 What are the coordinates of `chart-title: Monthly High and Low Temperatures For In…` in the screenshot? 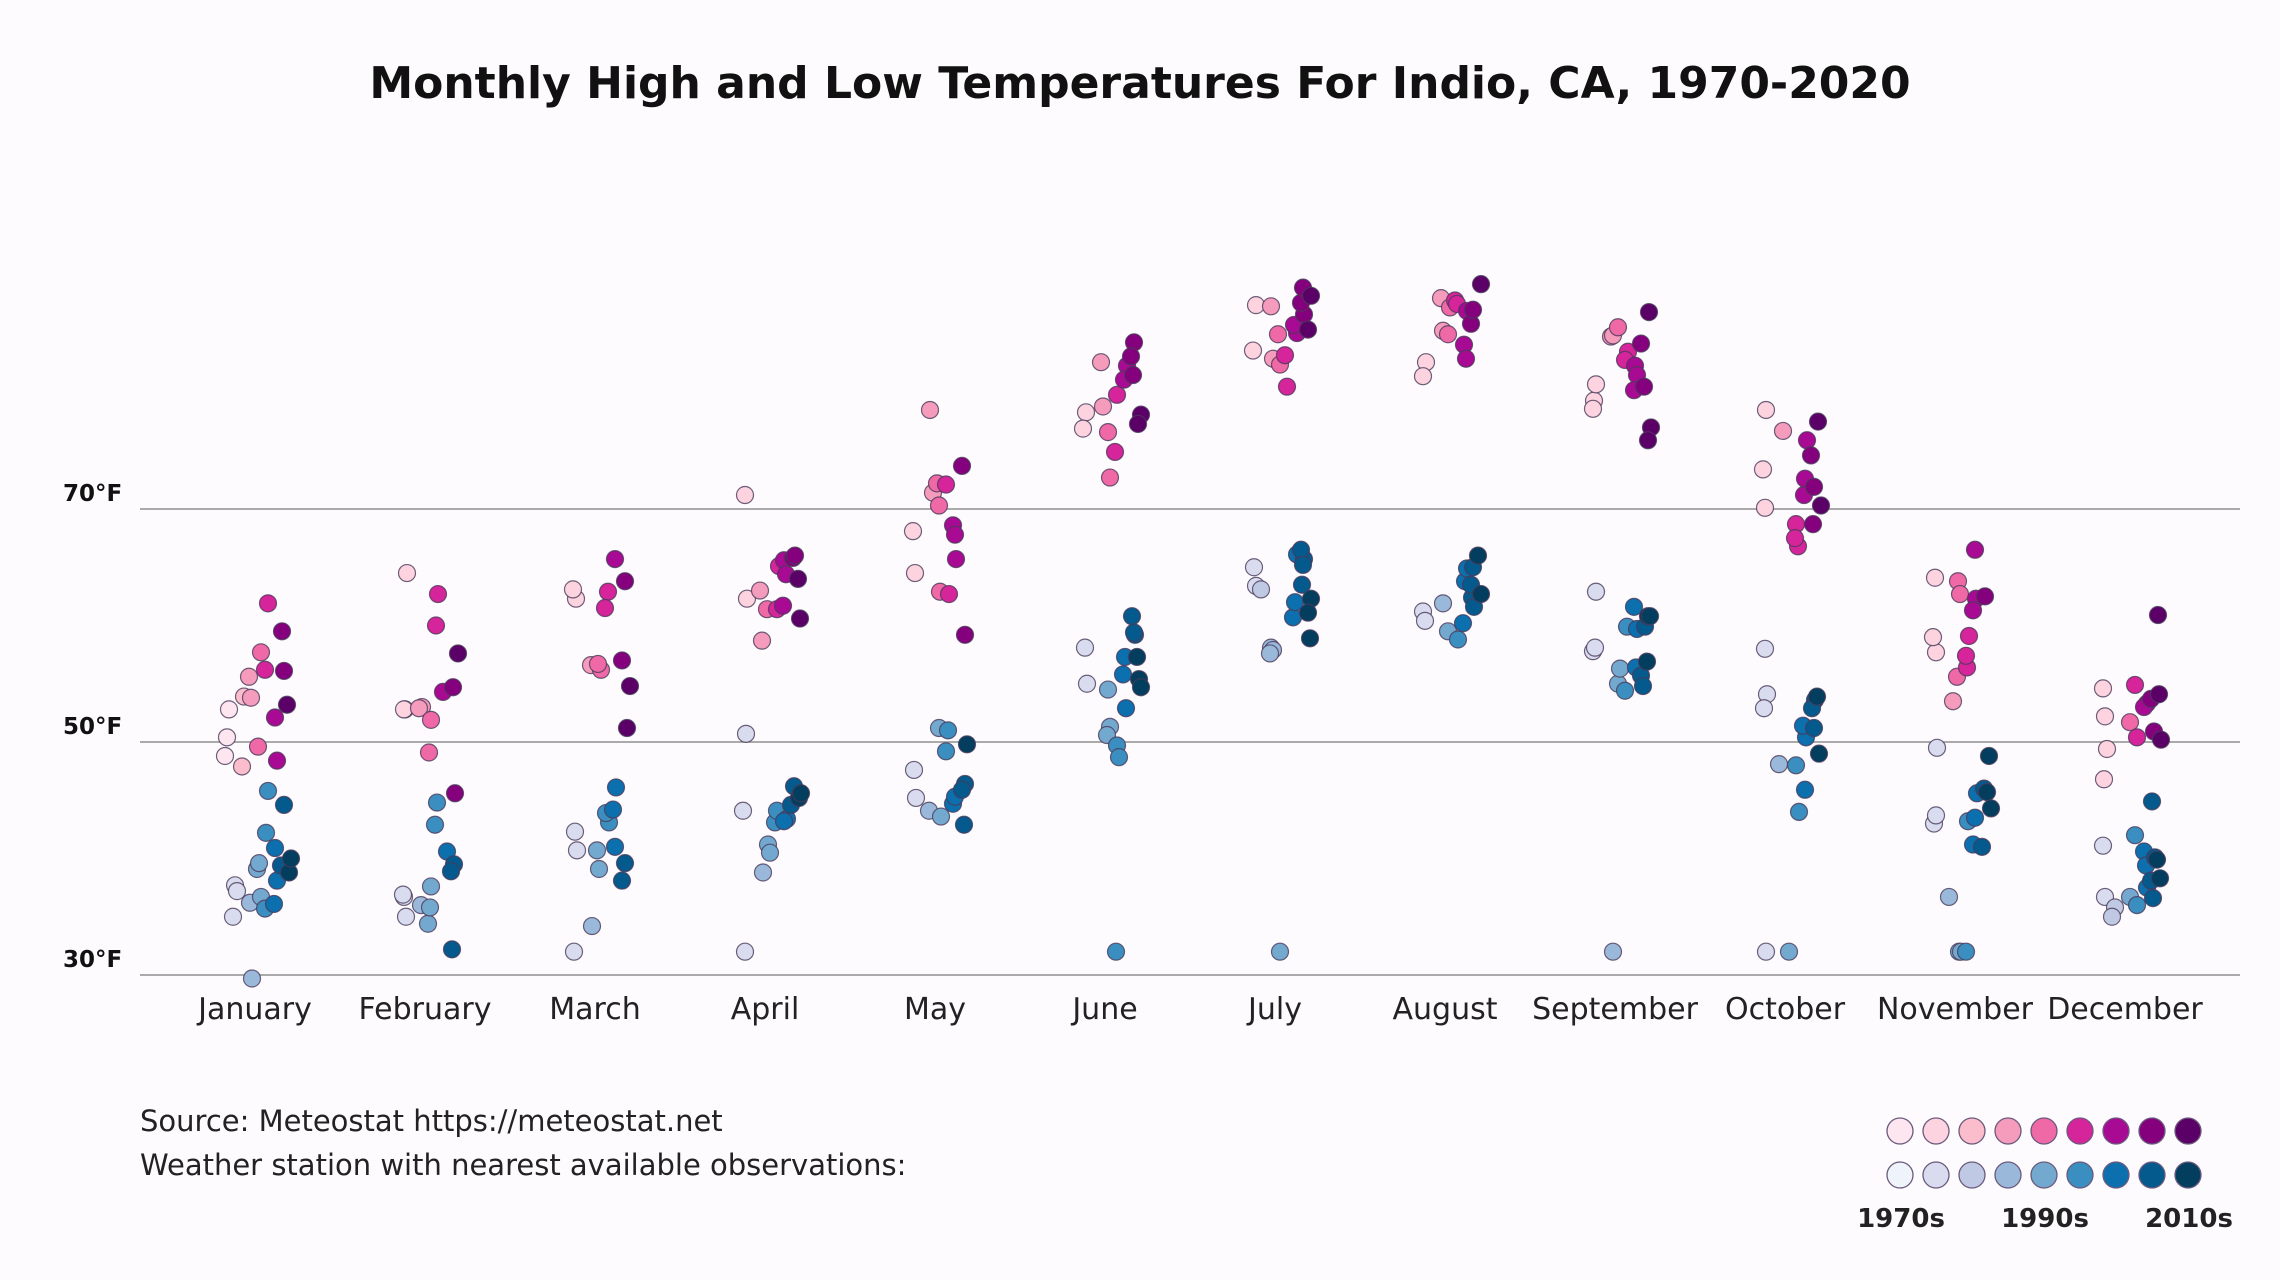 It's located at (1139, 83).